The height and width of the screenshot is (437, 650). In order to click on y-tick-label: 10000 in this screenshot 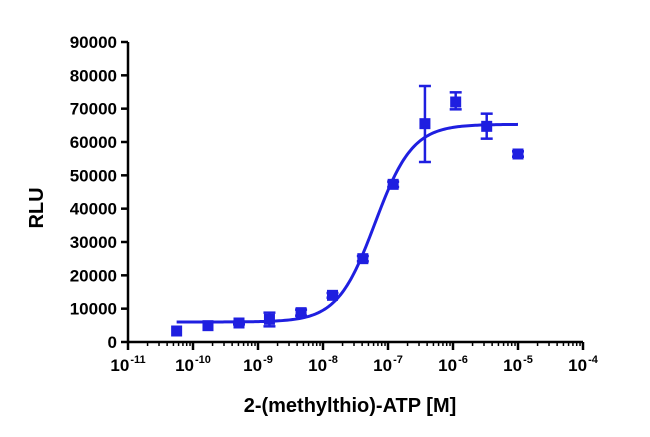, I will do `click(93, 309)`.